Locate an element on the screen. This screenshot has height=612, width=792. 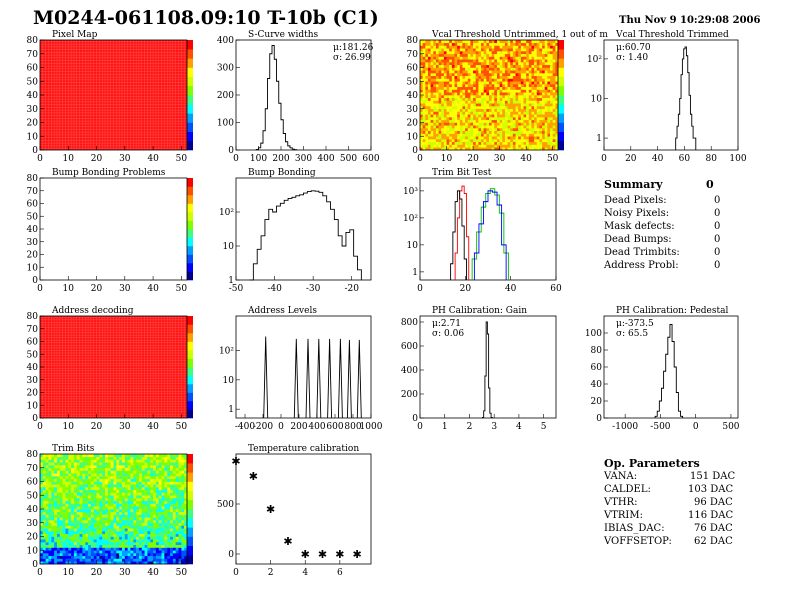
summary-value: 0 is located at coordinates (717, 252).